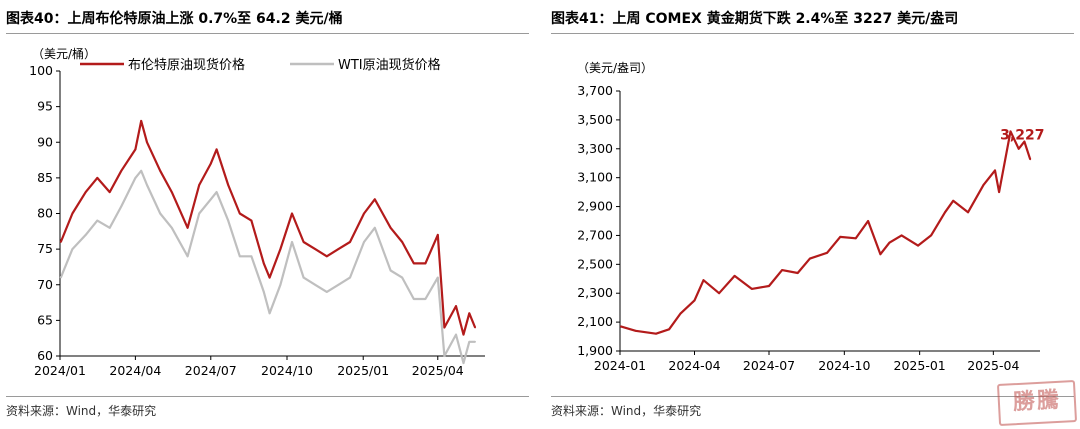 The height and width of the screenshot is (429, 1080). Describe the element at coordinates (595, 263) in the screenshot. I see `y-tick-label: 2,500` at that location.